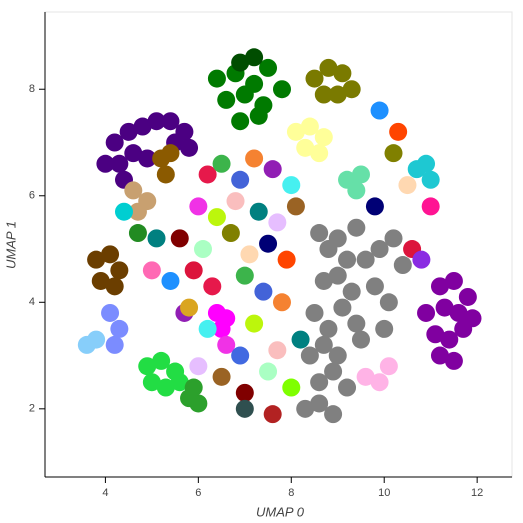 The height and width of the screenshot is (523, 523). What do you see at coordinates (280, 511) in the screenshot?
I see `x-axis-label: UMAP 0` at bounding box center [280, 511].